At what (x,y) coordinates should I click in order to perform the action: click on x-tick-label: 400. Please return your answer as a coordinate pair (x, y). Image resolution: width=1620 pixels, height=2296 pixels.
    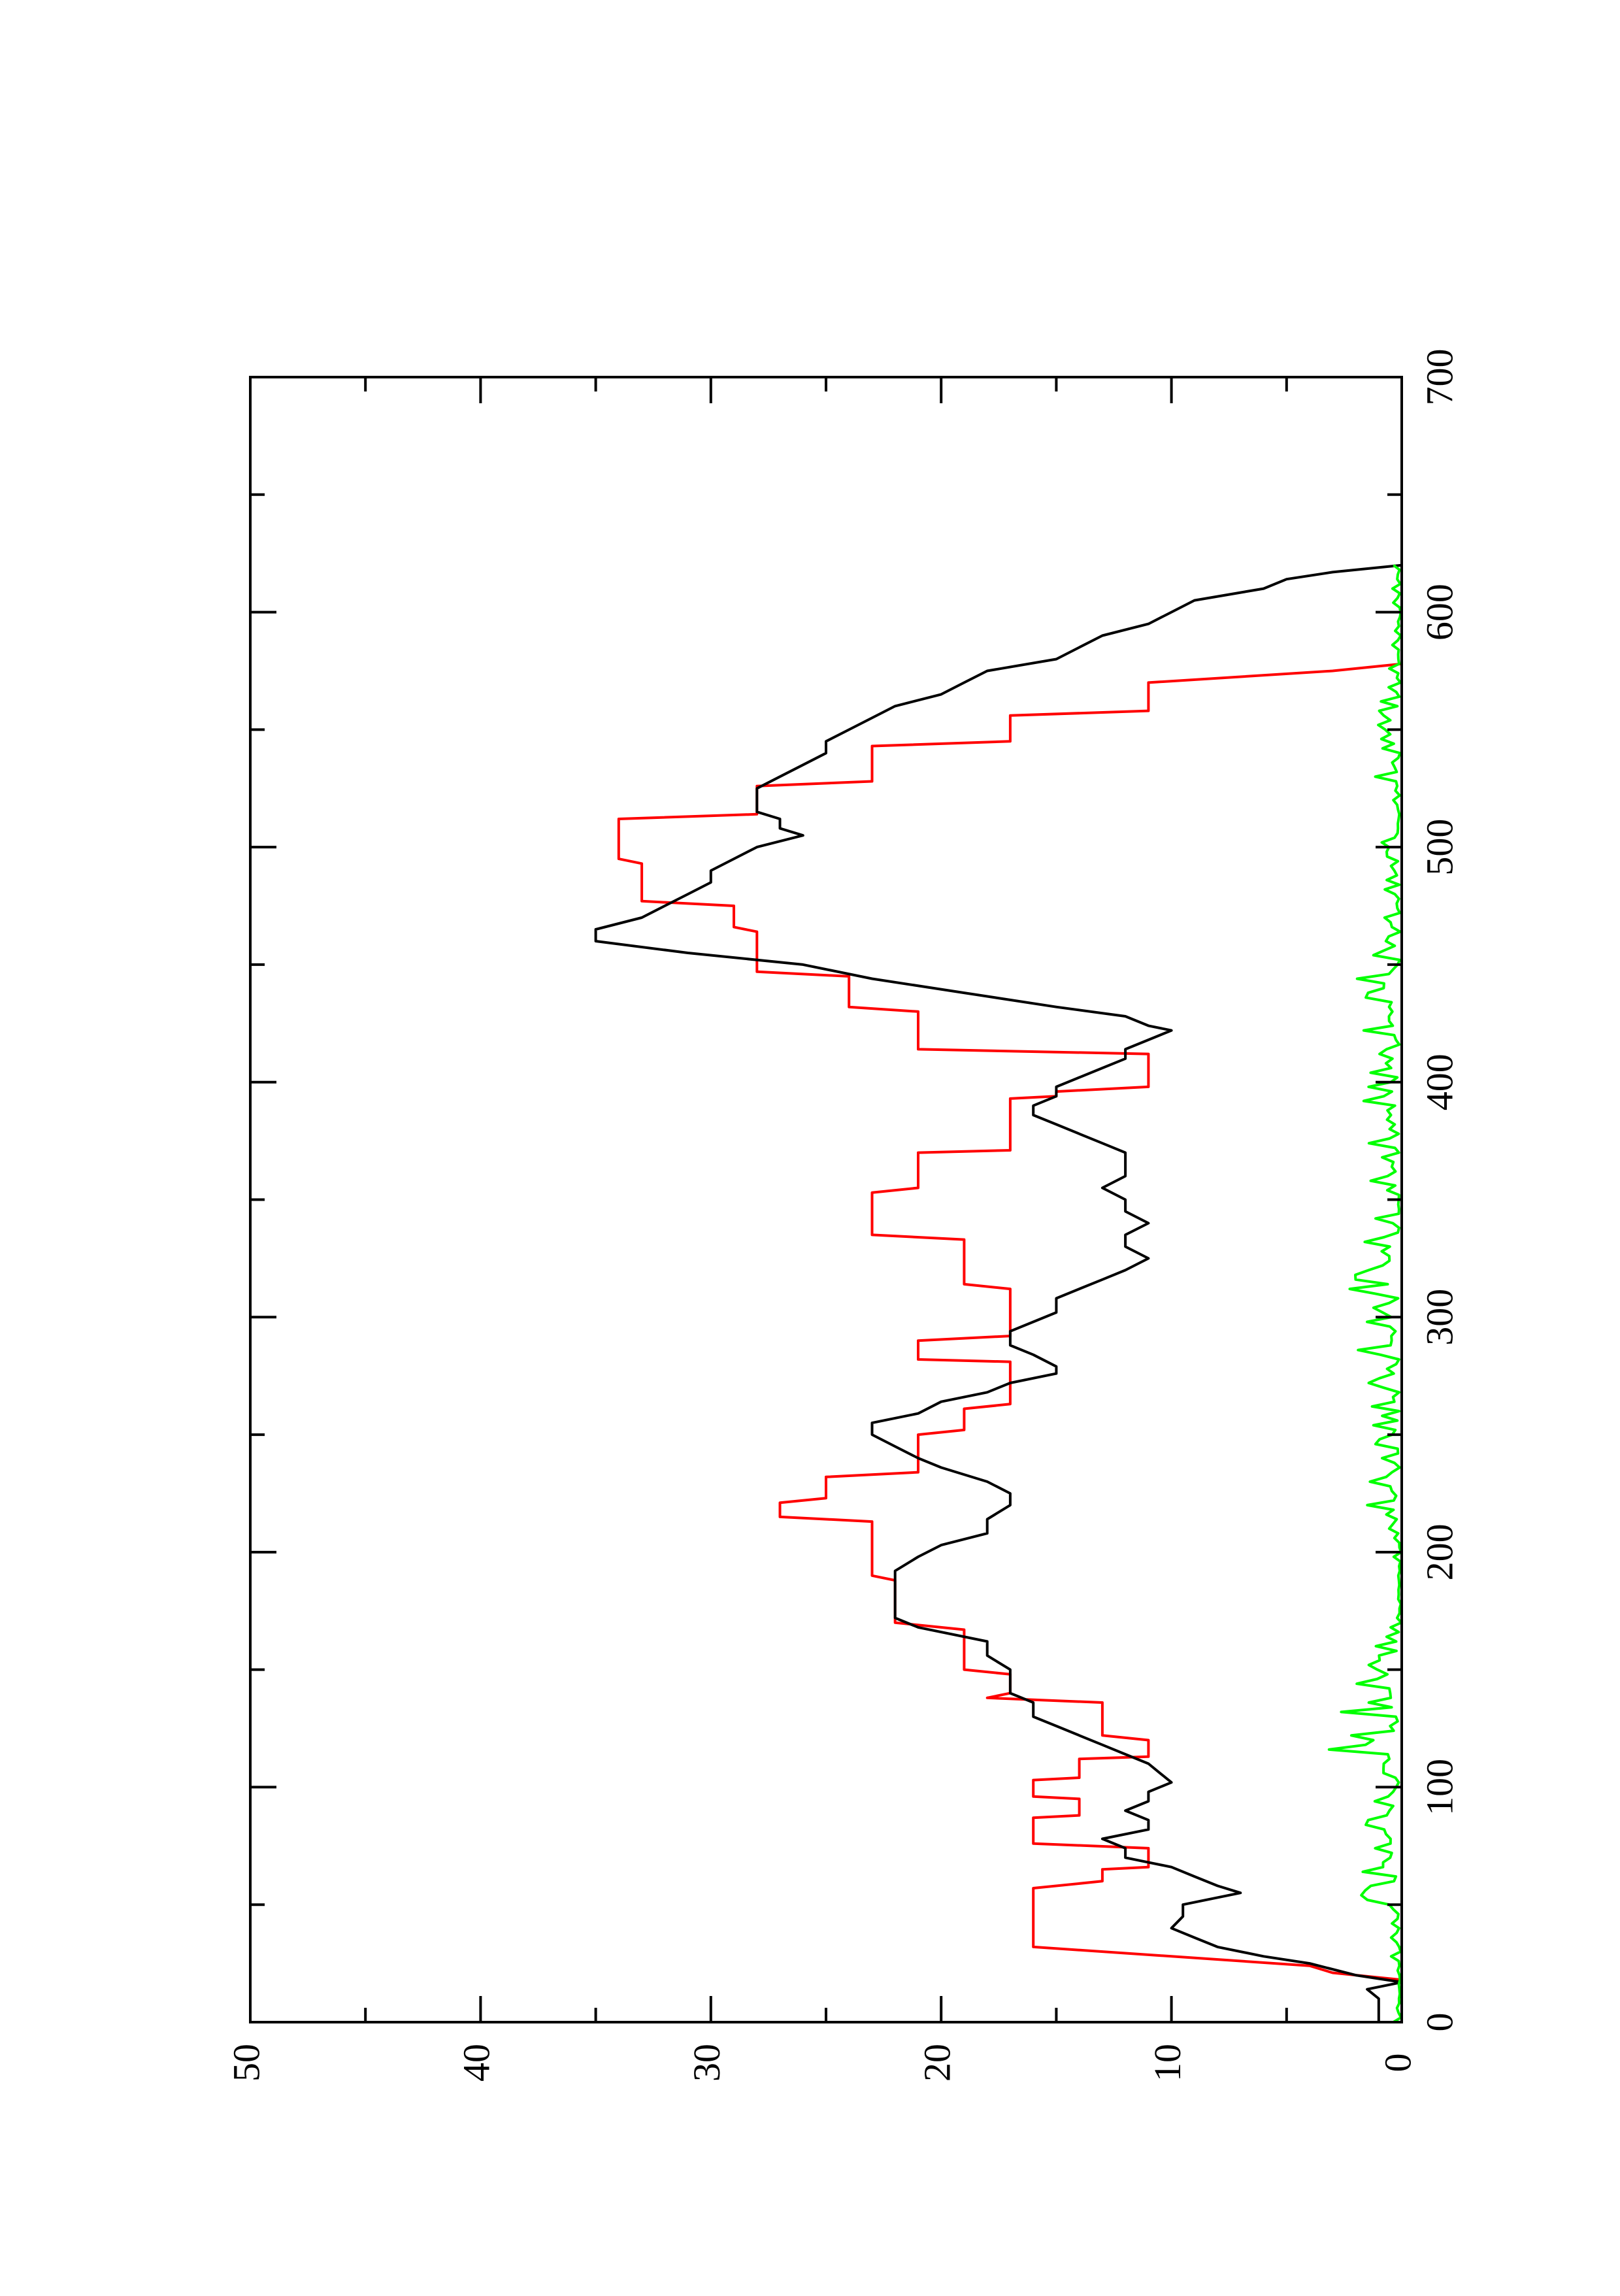
    Looking at the image, I should click on (1439, 1082).